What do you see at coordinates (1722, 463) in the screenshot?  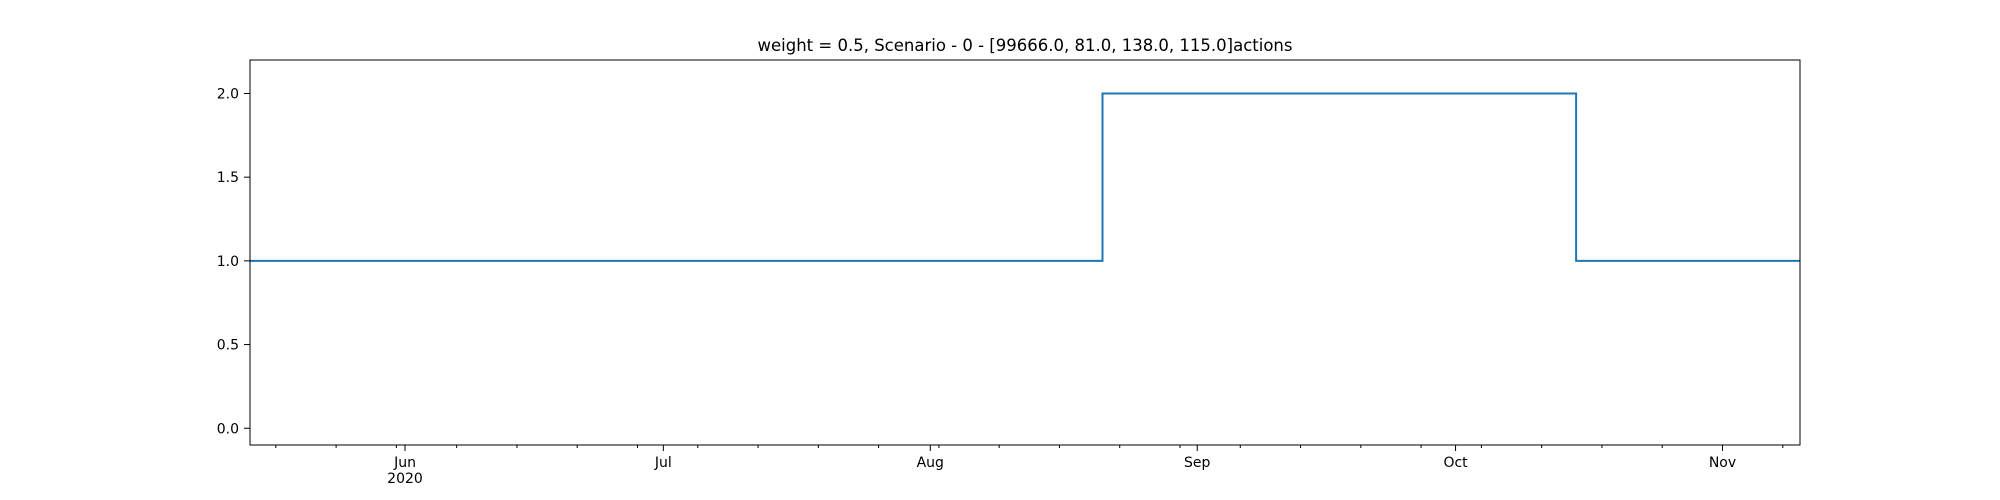 I see `x-tick-label: Nov` at bounding box center [1722, 463].